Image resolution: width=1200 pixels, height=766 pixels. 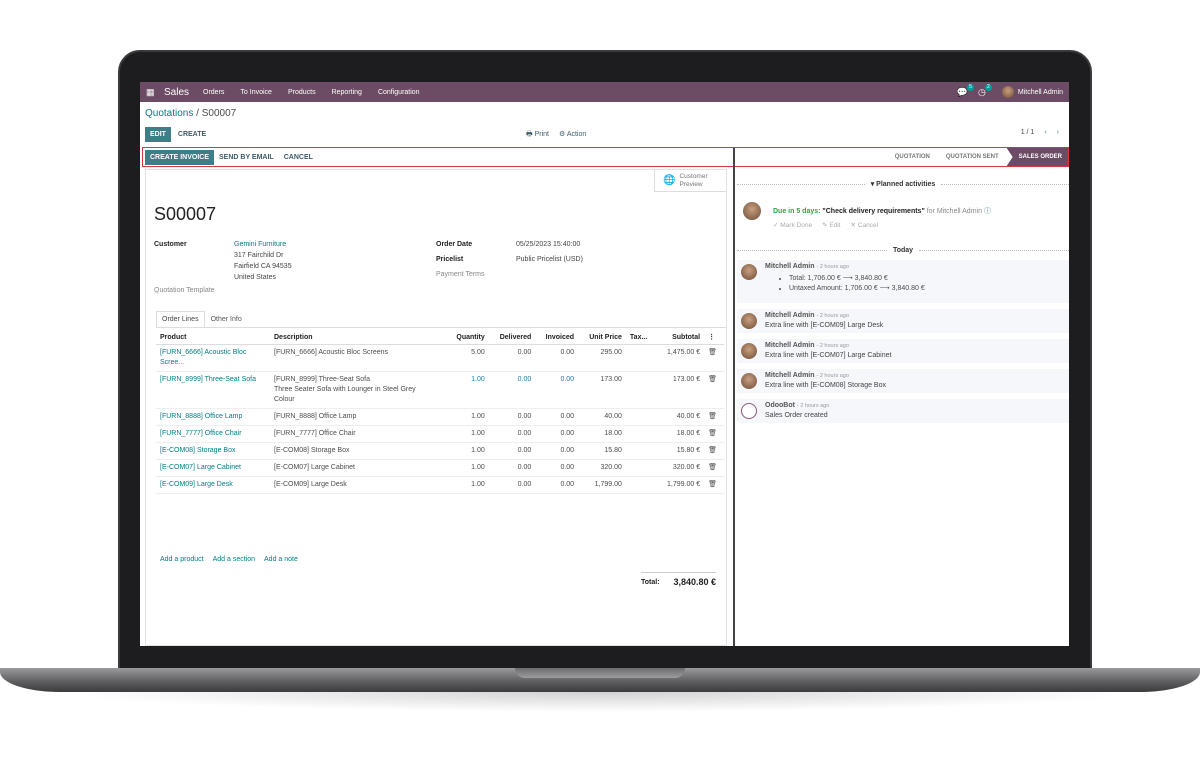 What do you see at coordinates (864, 225) in the screenshot?
I see `cancel-activity-button: ✕ Cancel` at bounding box center [864, 225].